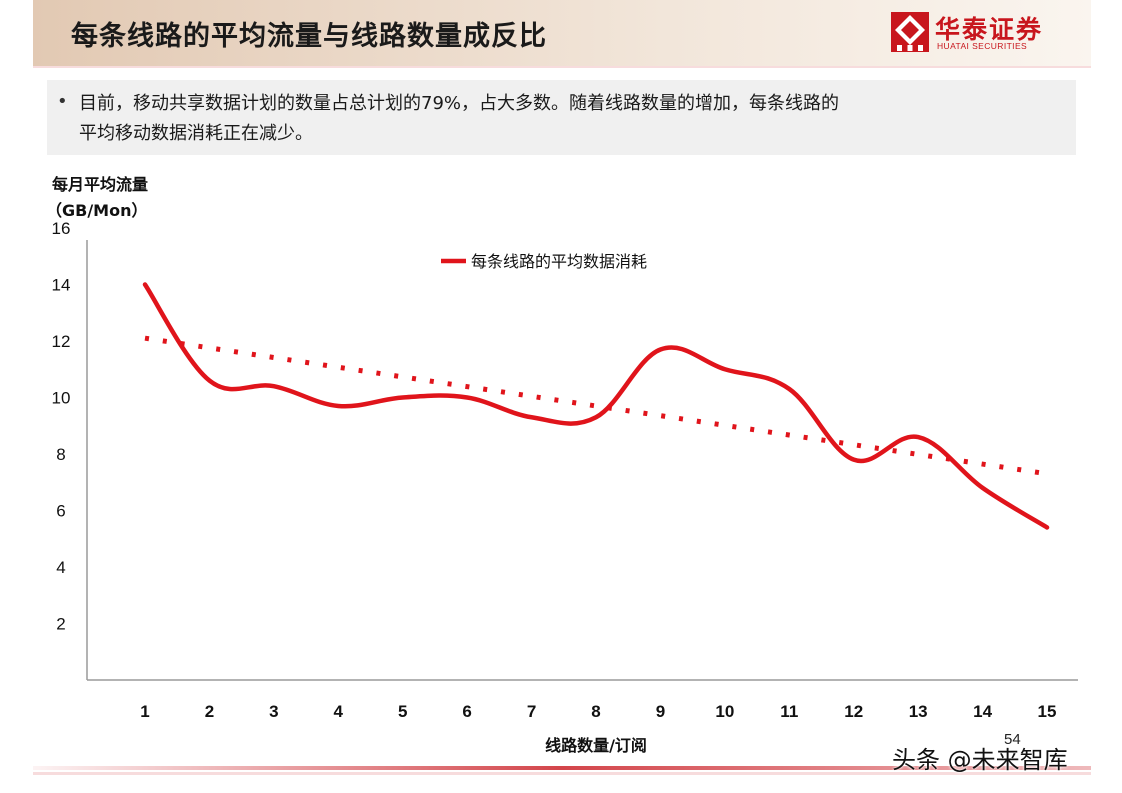 This screenshot has height=793, width=1122. Describe the element at coordinates (61, 398) in the screenshot. I see `y-tick-label: 10` at that location.